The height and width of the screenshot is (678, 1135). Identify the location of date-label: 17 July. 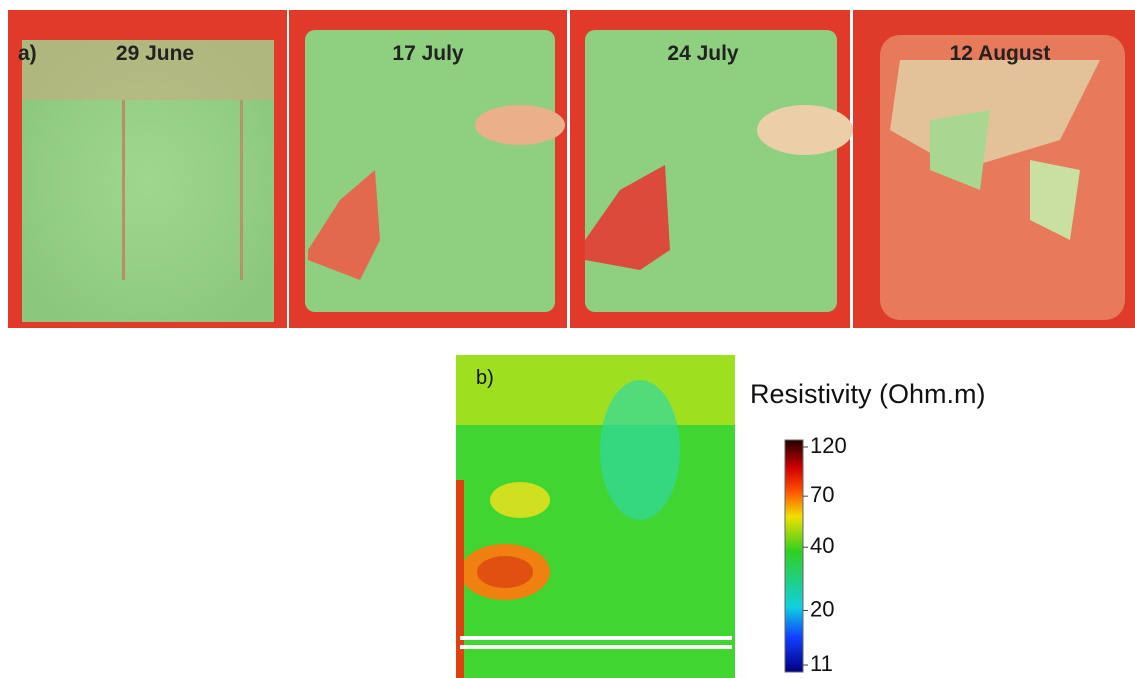
(428, 53).